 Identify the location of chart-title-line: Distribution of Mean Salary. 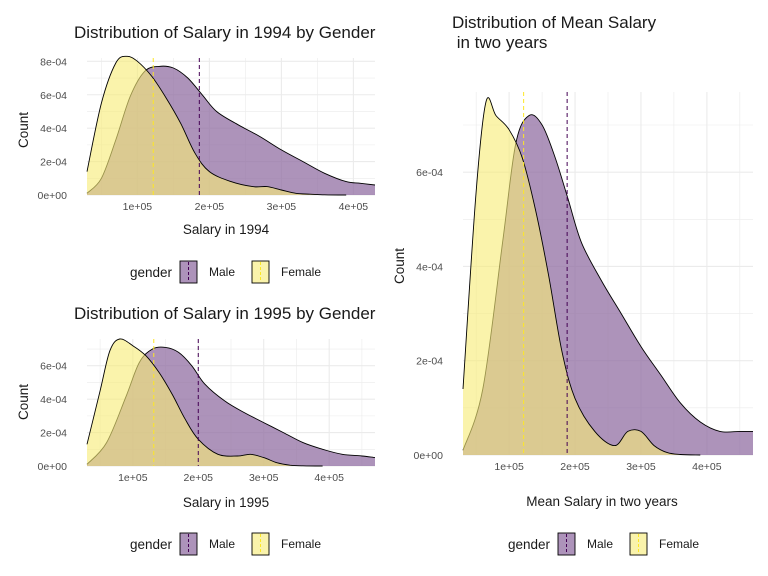
(554, 22).